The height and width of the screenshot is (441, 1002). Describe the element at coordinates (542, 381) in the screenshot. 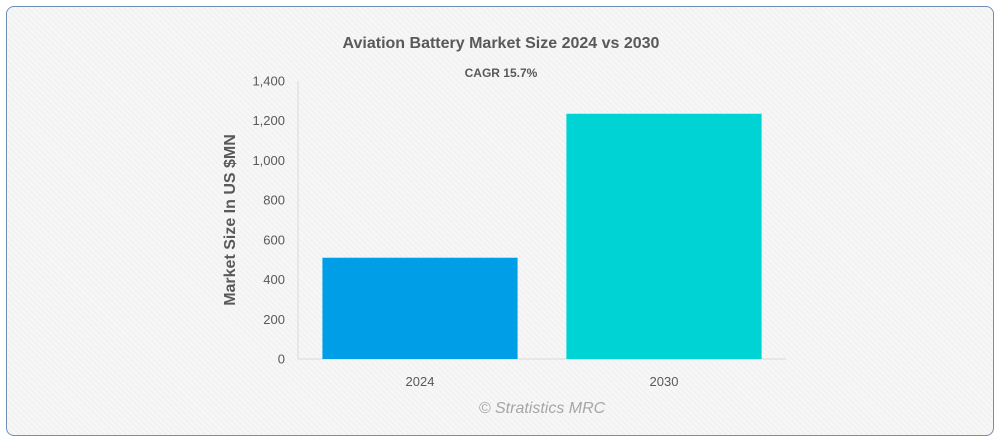

I see `x-tick-labels: 2024 2030` at that location.